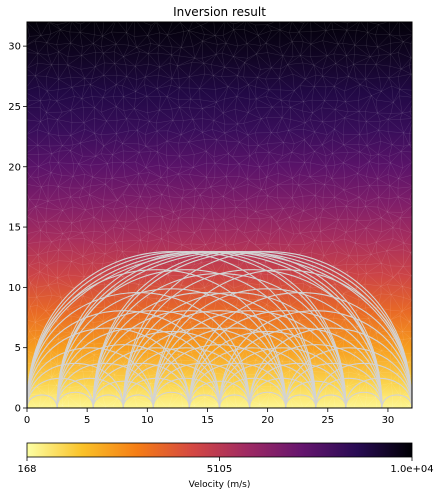 Image resolution: width=440 pixels, height=496 pixels. What do you see at coordinates (14, 228) in the screenshot?
I see `y-tick-label: 15` at bounding box center [14, 228].